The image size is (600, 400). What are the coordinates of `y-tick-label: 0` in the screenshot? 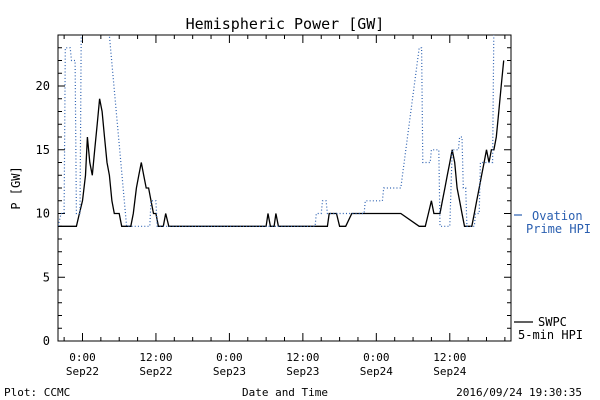 It's located at (46, 341).